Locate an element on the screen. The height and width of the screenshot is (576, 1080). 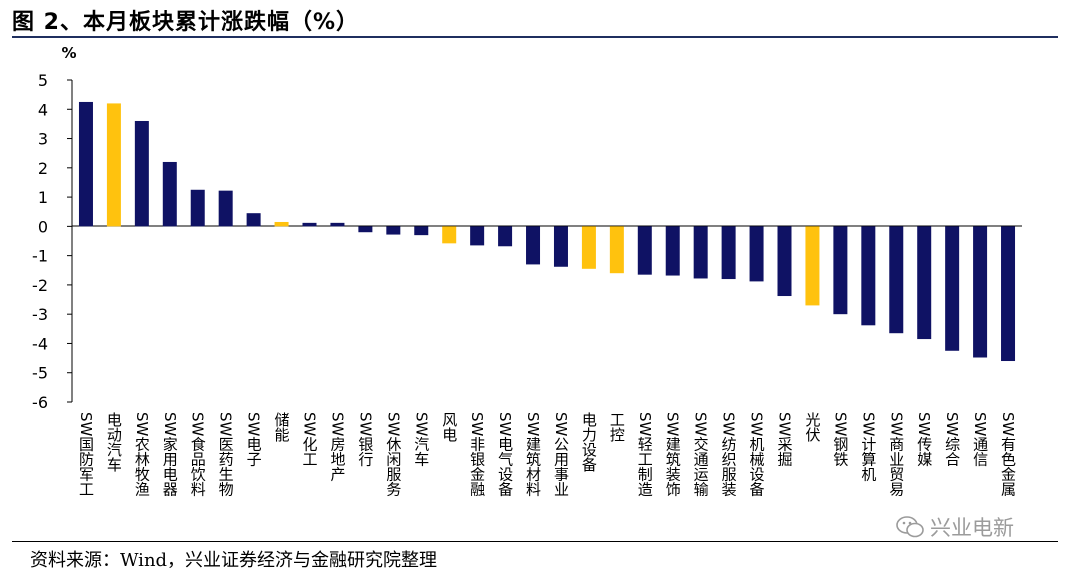
y-tick-label: 5 is located at coordinates (43, 80).